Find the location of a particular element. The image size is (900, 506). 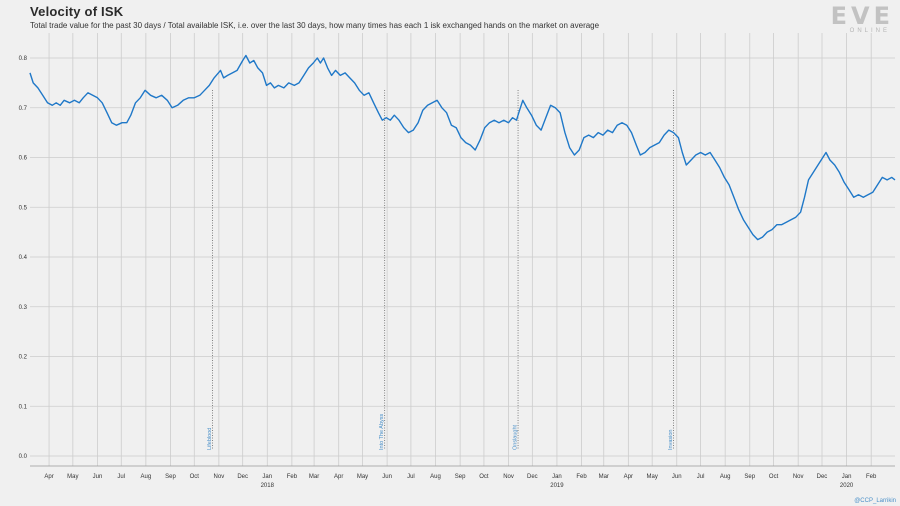

x-year-label: 2018 is located at coordinates (268, 486).